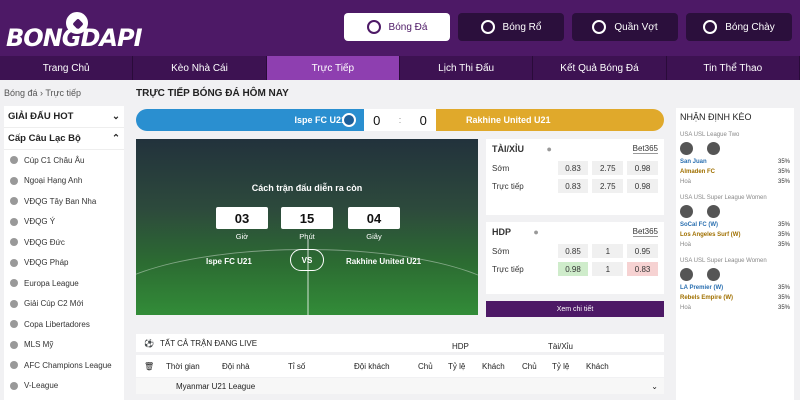 Image resolution: width=800 pixels, height=400 pixels. I want to click on vs-badge: VS, so click(307, 260).